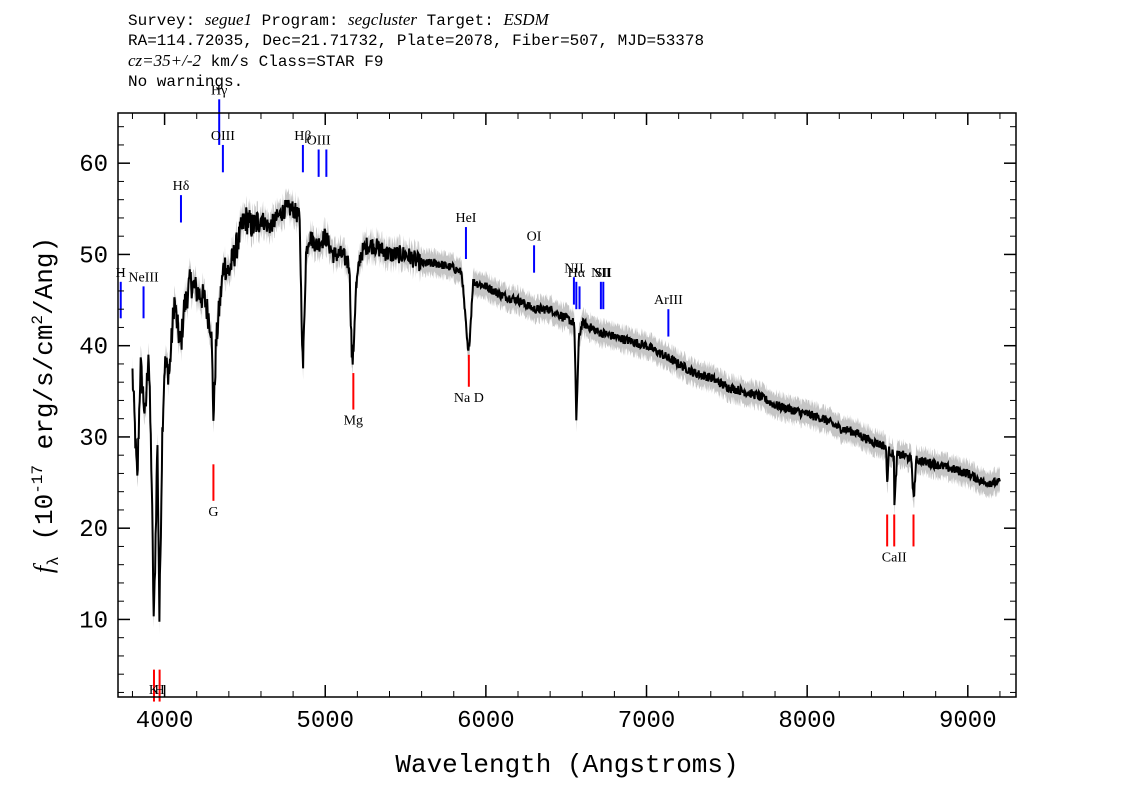  What do you see at coordinates (43, 567) in the screenshot?
I see `y-axis-title-f: f` at bounding box center [43, 567].